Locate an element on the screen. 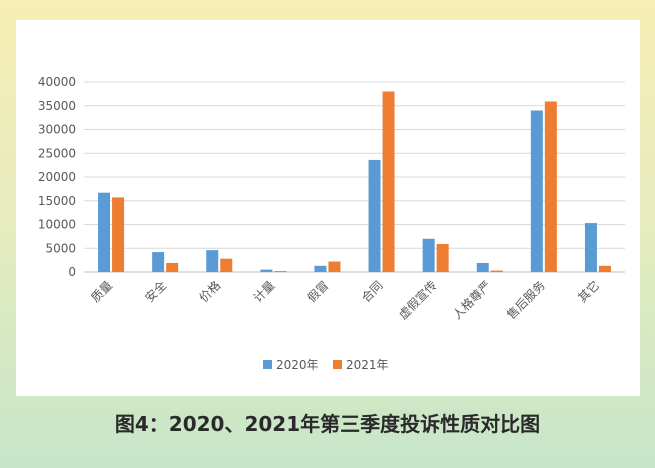 This screenshot has width=655, height=468. x-category-label: 价格 is located at coordinates (210, 292).